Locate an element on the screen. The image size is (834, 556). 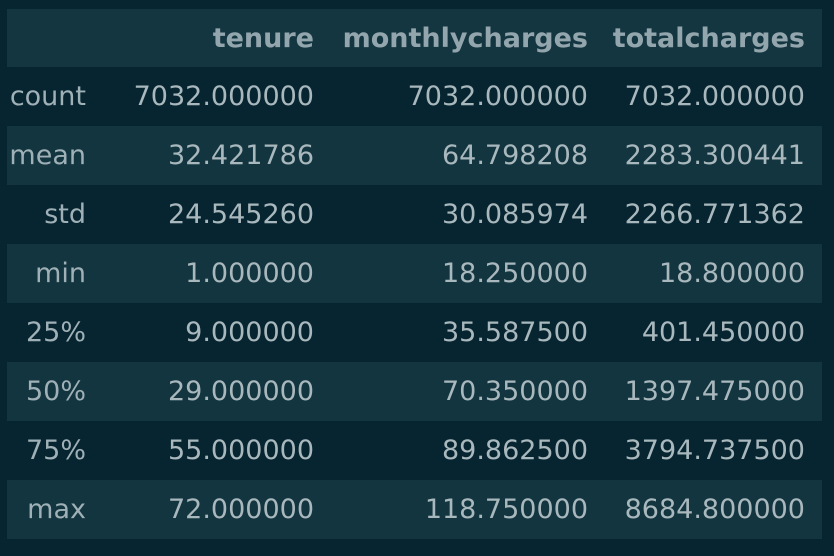
tenure-cell: 9.000000 is located at coordinates (220, 332).